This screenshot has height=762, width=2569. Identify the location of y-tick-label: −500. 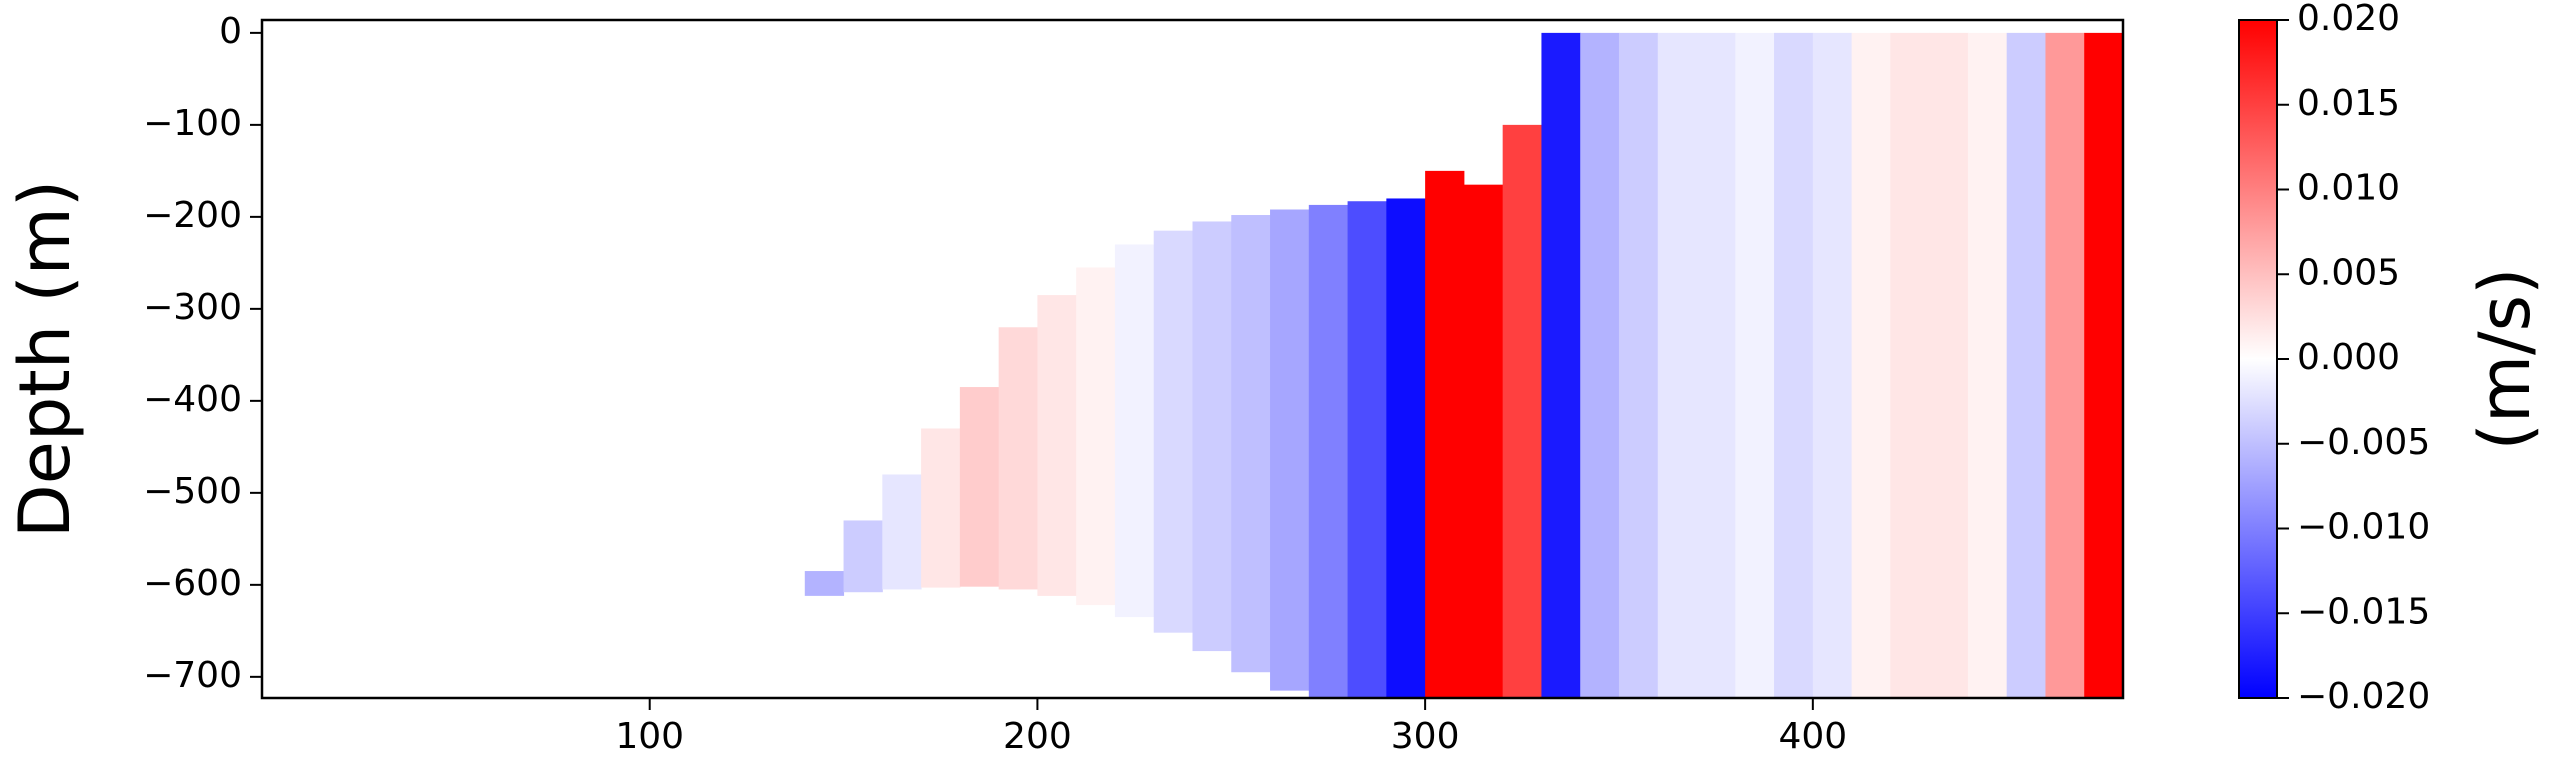
(192, 491).